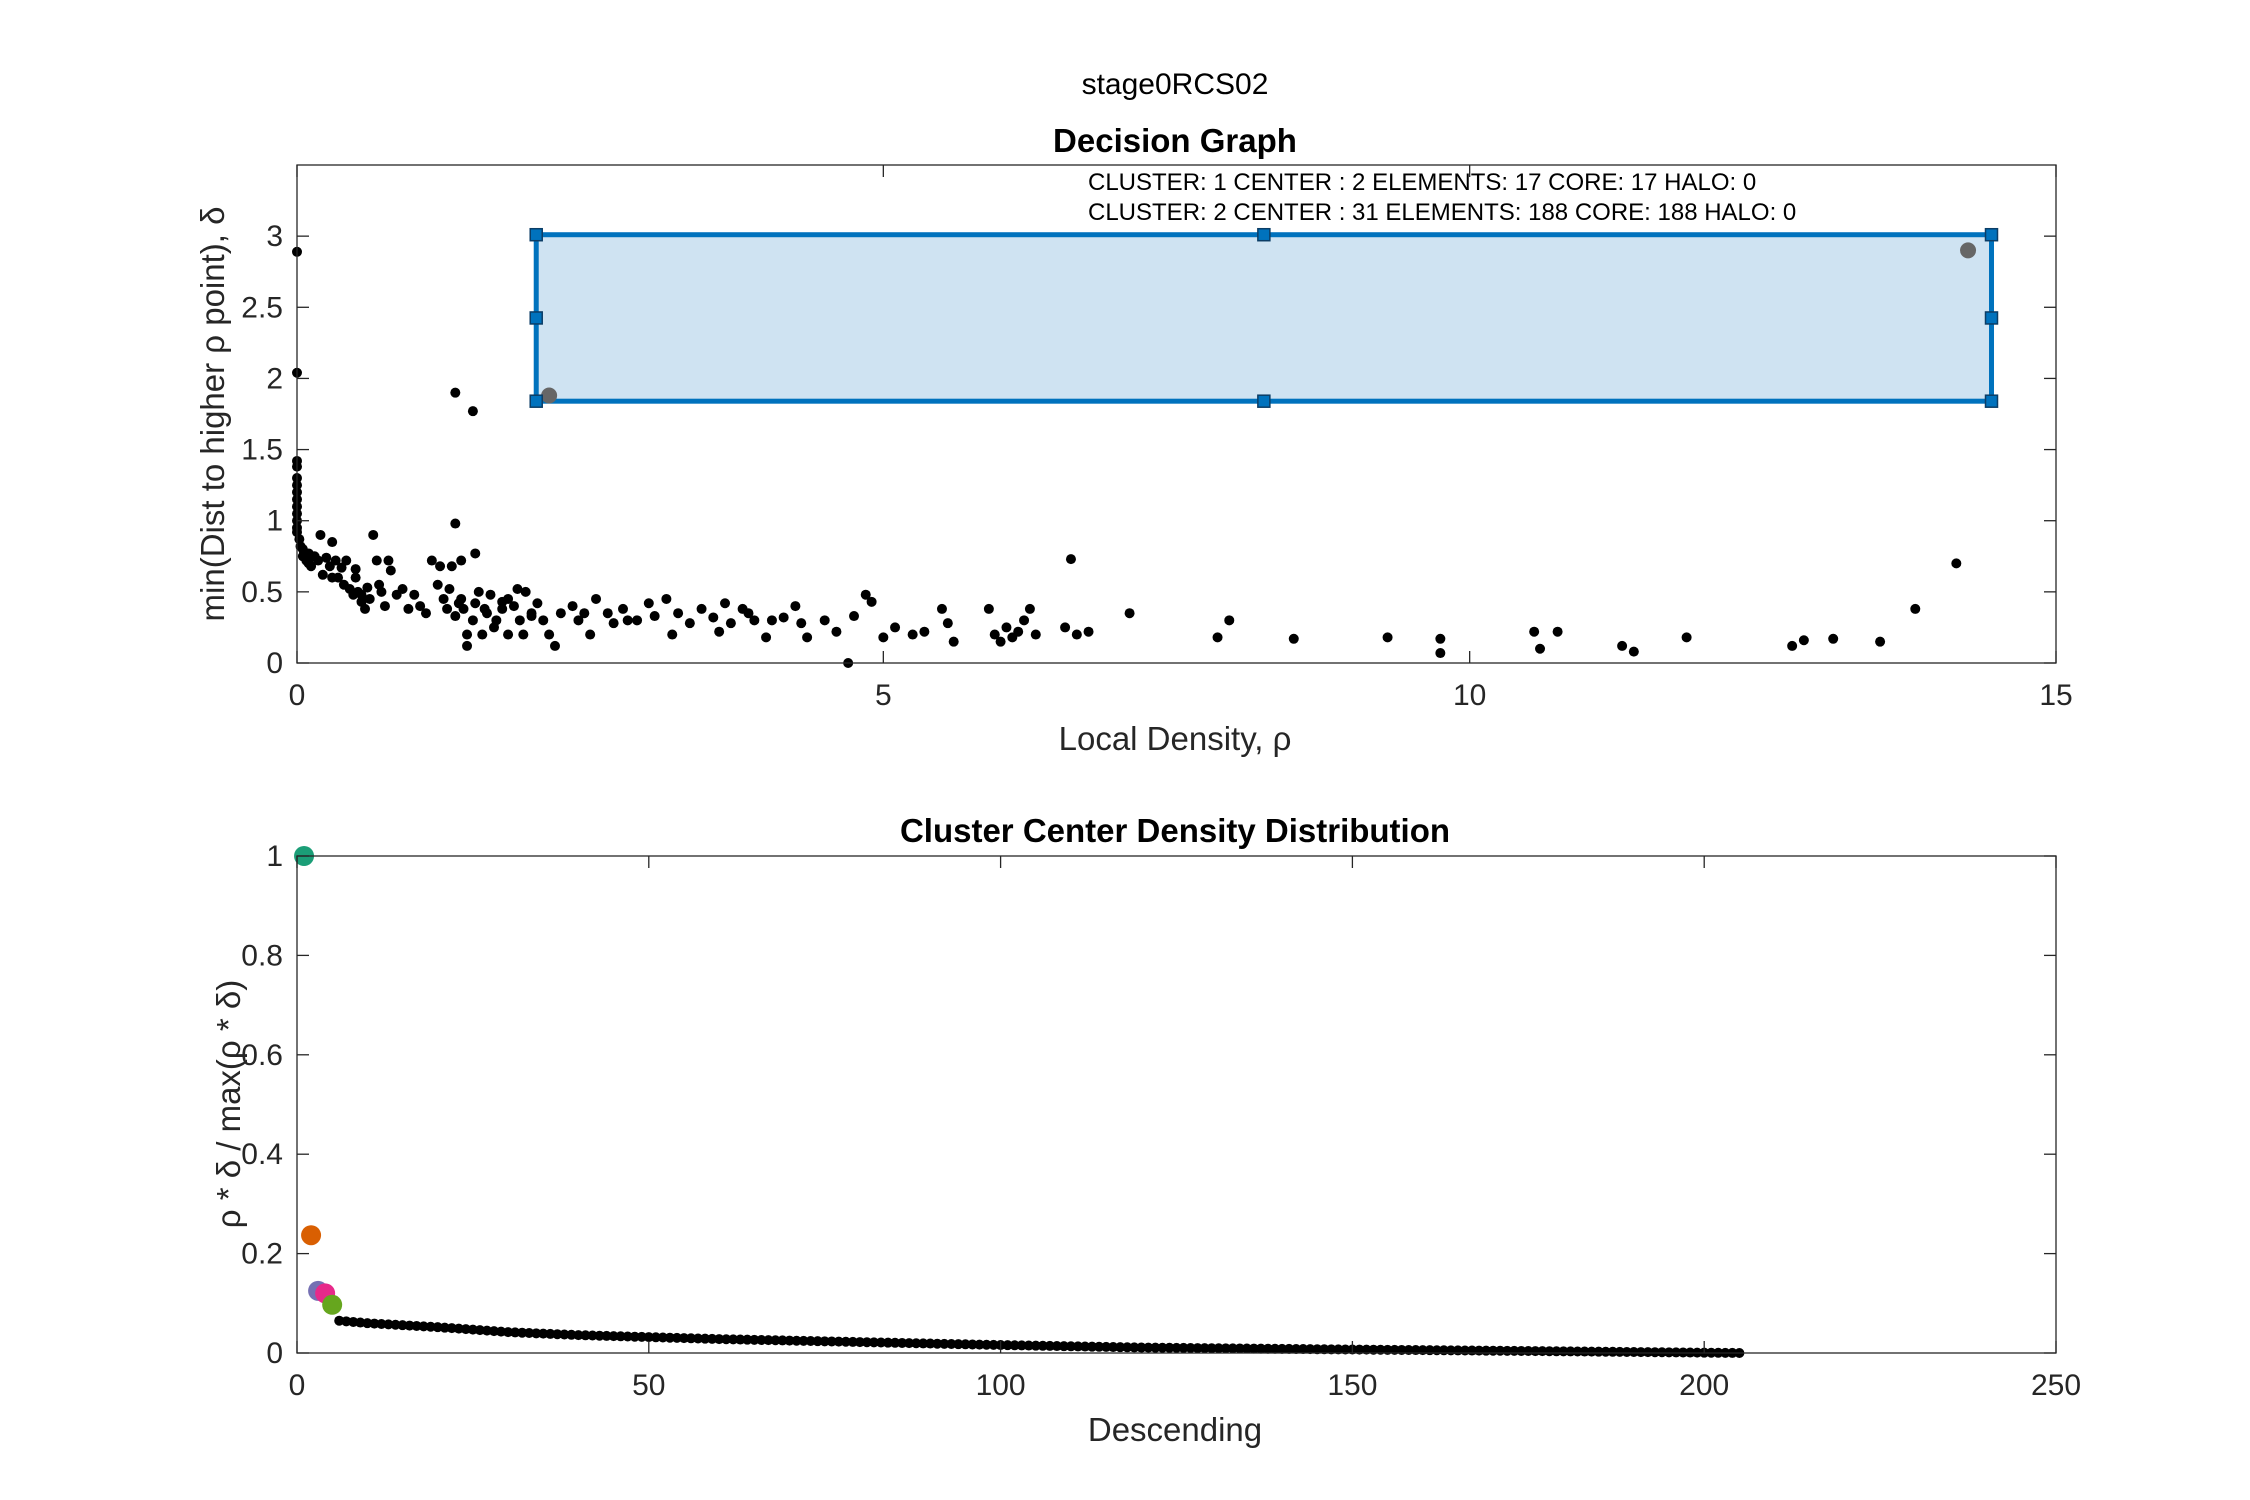 The image size is (2250, 1500). What do you see at coordinates (274, 663) in the screenshot?
I see `decision-graph-ytick-label: 0` at bounding box center [274, 663].